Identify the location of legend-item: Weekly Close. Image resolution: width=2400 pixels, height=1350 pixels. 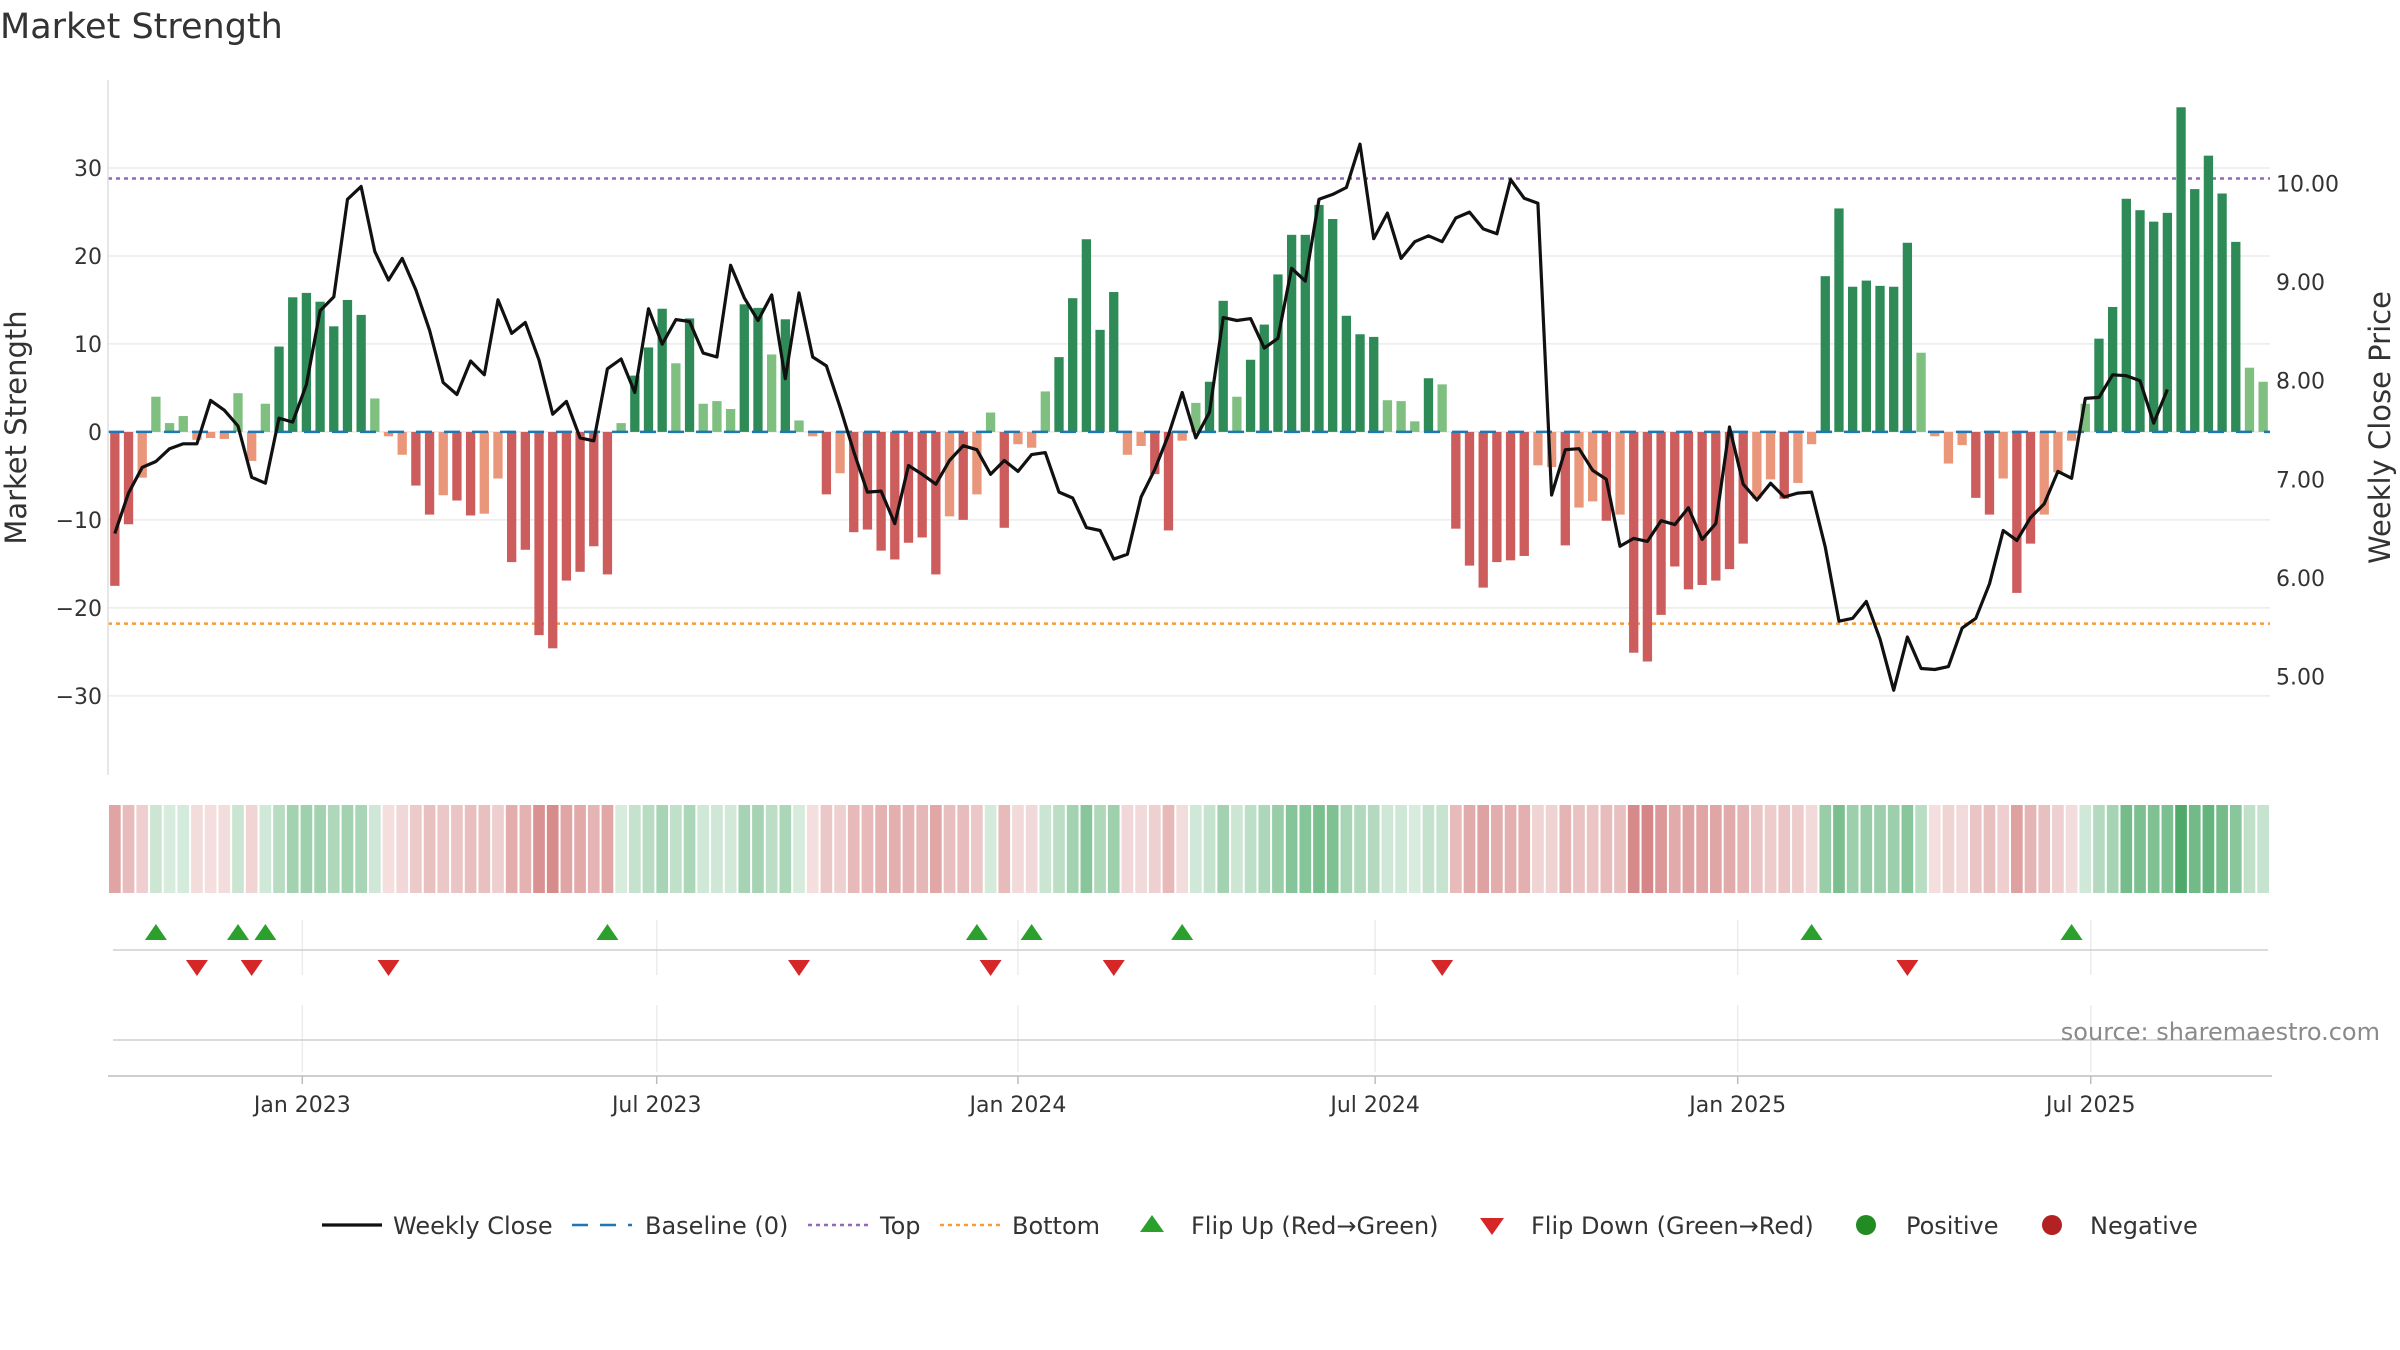
(437, 1226).